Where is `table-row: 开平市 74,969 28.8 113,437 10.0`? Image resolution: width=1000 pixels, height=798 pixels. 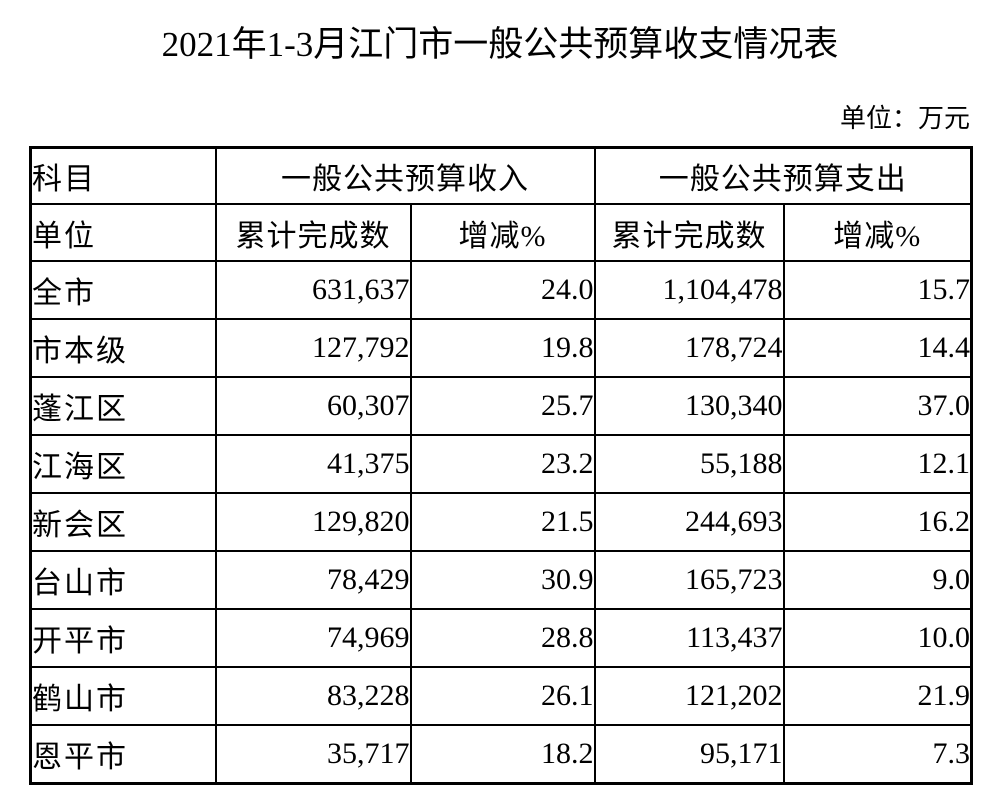 table-row: 开平市 74,969 28.8 113,437 10.0 is located at coordinates (501, 638).